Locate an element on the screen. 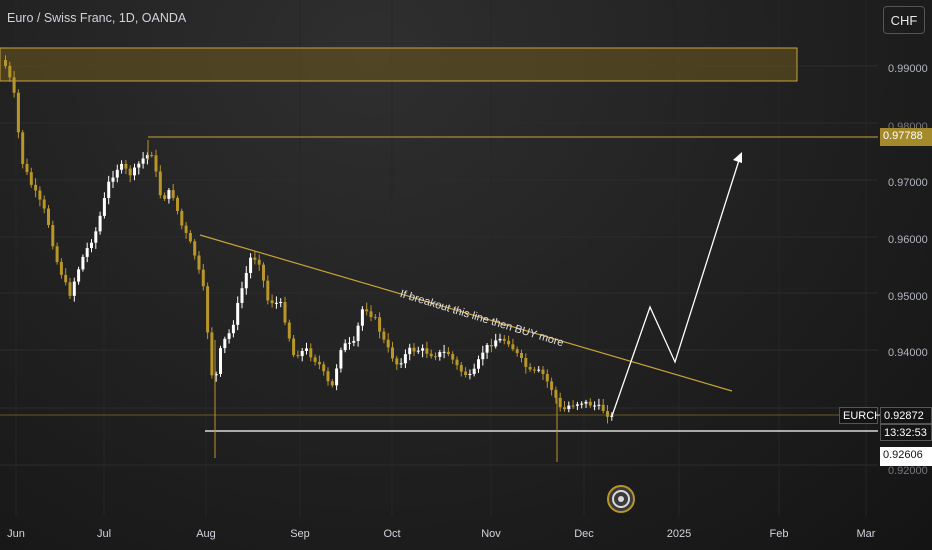  price-tick: 0.97000 is located at coordinates (908, 183).